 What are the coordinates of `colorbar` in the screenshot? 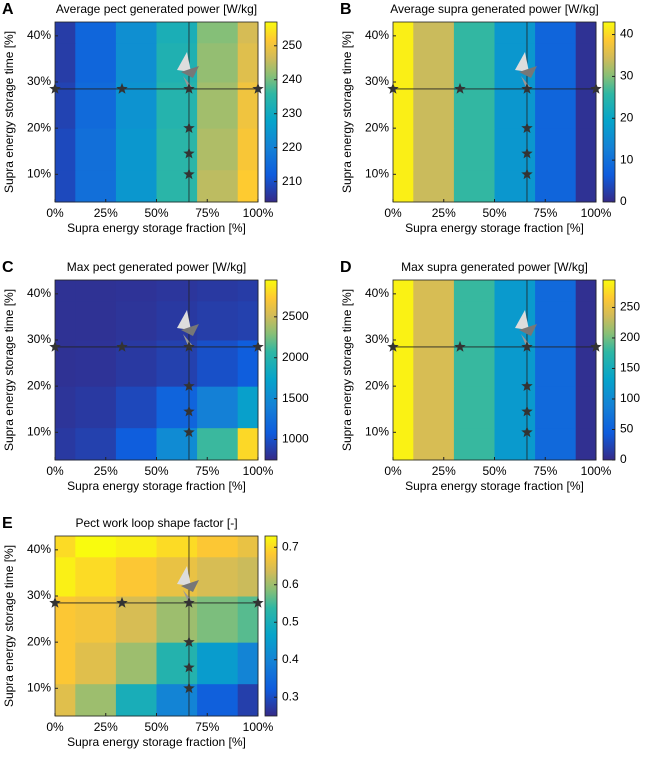 It's located at (609, 370).